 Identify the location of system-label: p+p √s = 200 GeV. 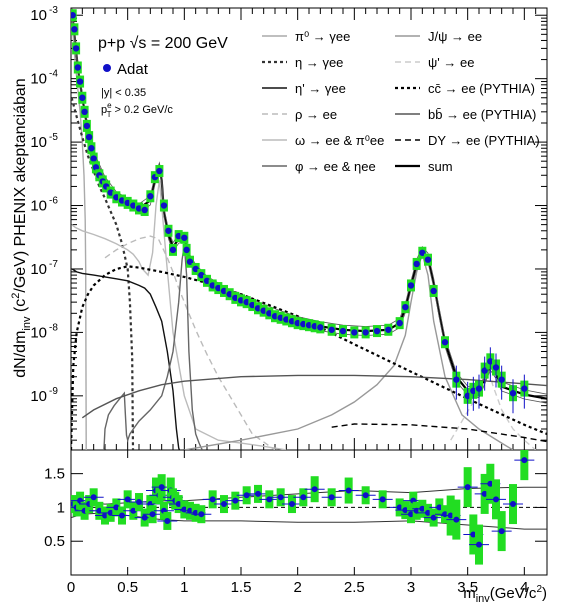
(163, 43).